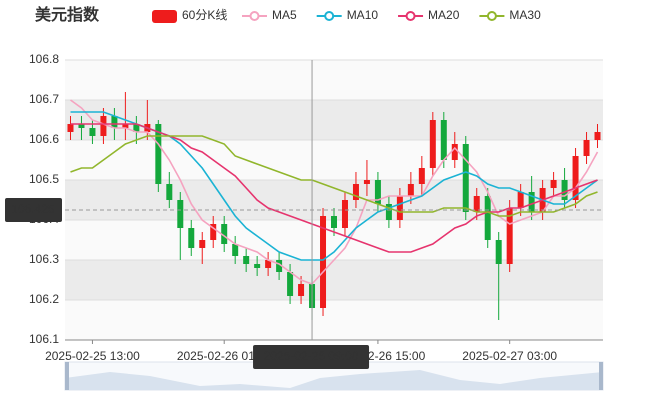  What do you see at coordinates (334, 380) in the screenshot?
I see `zoom-preview` at bounding box center [334, 380].